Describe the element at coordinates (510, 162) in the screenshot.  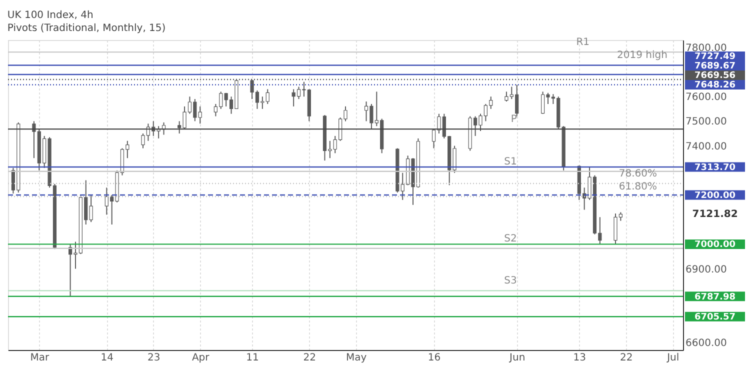
I see `annotation: S1` at that location.